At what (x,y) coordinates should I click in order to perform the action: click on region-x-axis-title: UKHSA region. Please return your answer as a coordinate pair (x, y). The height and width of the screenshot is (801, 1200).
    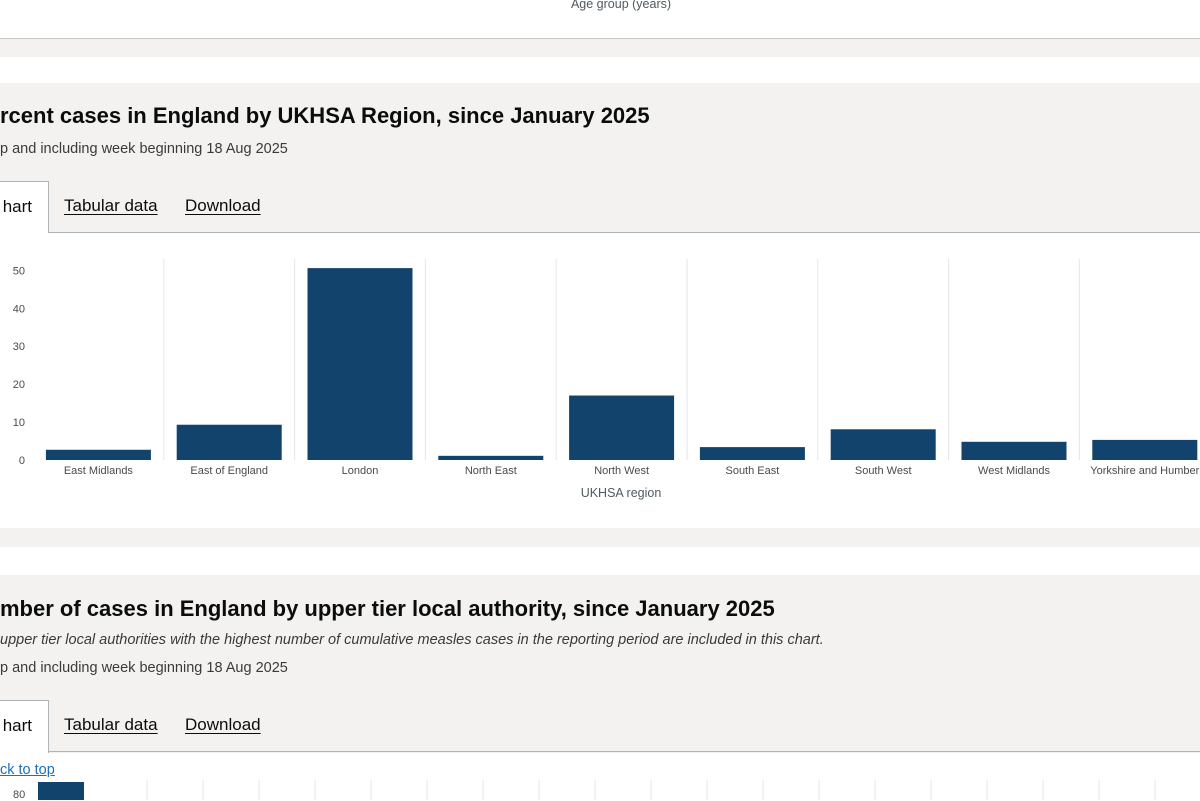
    Looking at the image, I should click on (621, 493).